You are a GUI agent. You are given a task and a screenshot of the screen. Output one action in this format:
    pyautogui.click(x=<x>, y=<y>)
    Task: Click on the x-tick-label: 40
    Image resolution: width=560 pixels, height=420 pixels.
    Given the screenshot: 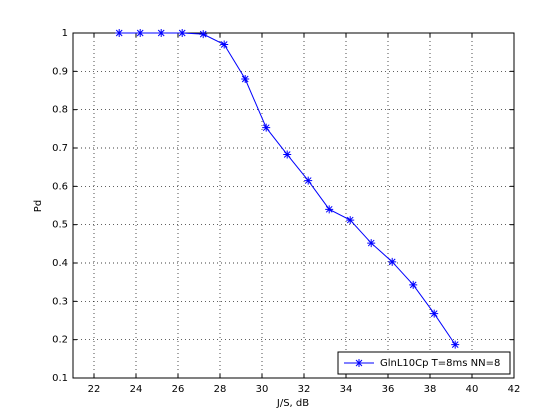 What is the action you would take?
    pyautogui.click(x=472, y=389)
    